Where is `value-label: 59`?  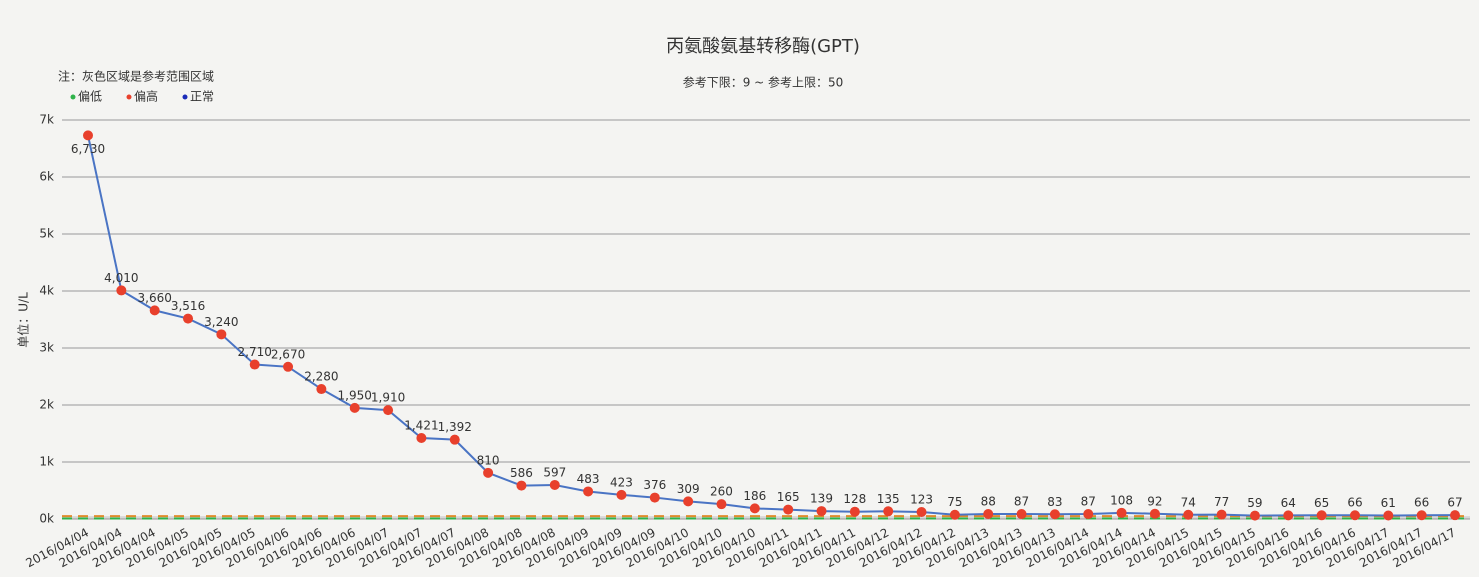
value-label: 59 is located at coordinates (1254, 503).